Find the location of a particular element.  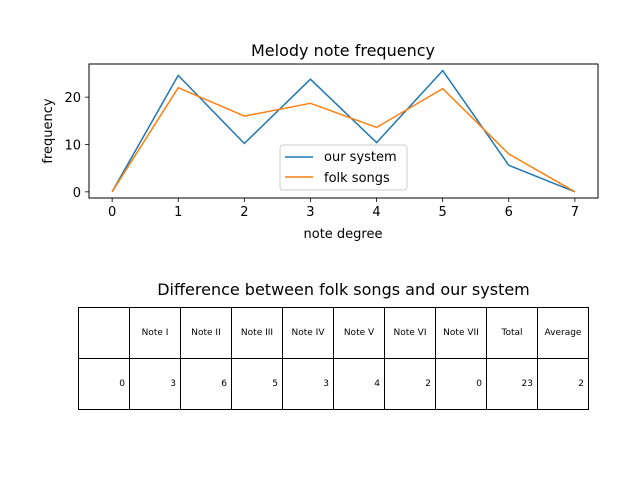

x-tick-label: 2 is located at coordinates (244, 212).